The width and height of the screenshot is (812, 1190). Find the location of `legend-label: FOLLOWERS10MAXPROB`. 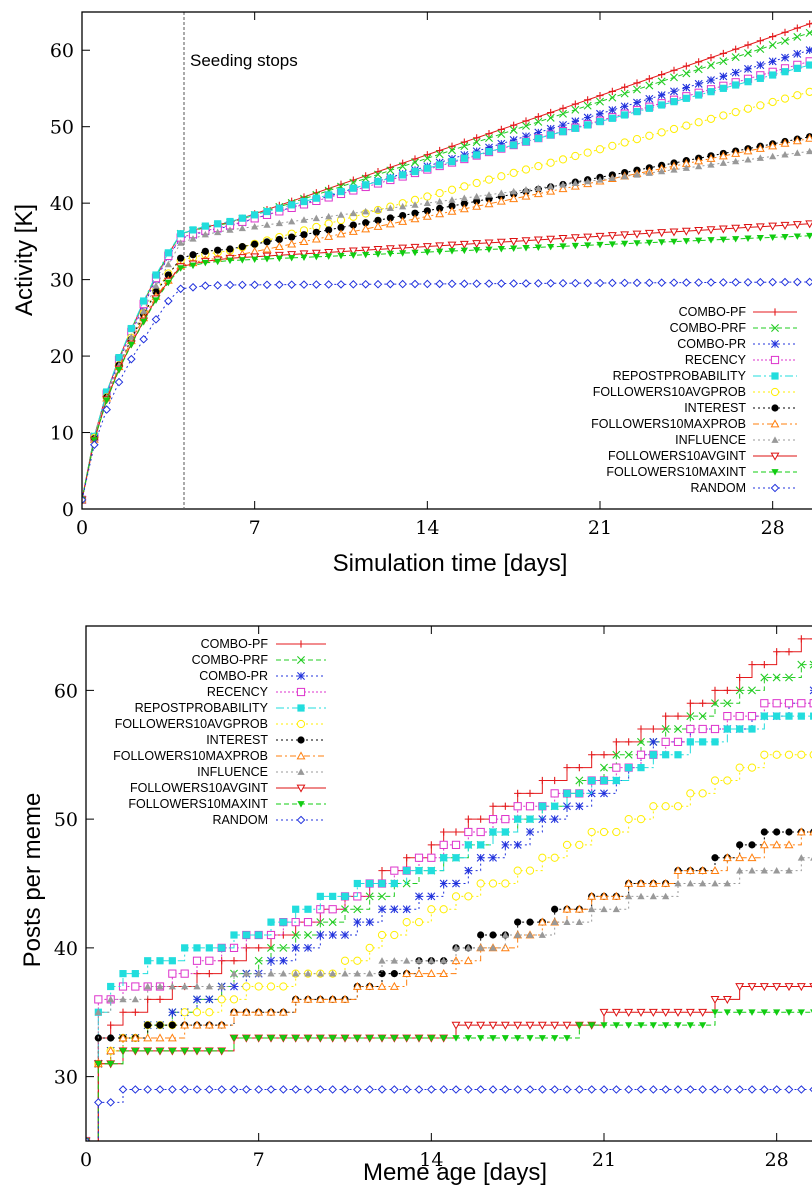

legend-label: FOLLOWERS10MAXPROB is located at coordinates (668, 424).